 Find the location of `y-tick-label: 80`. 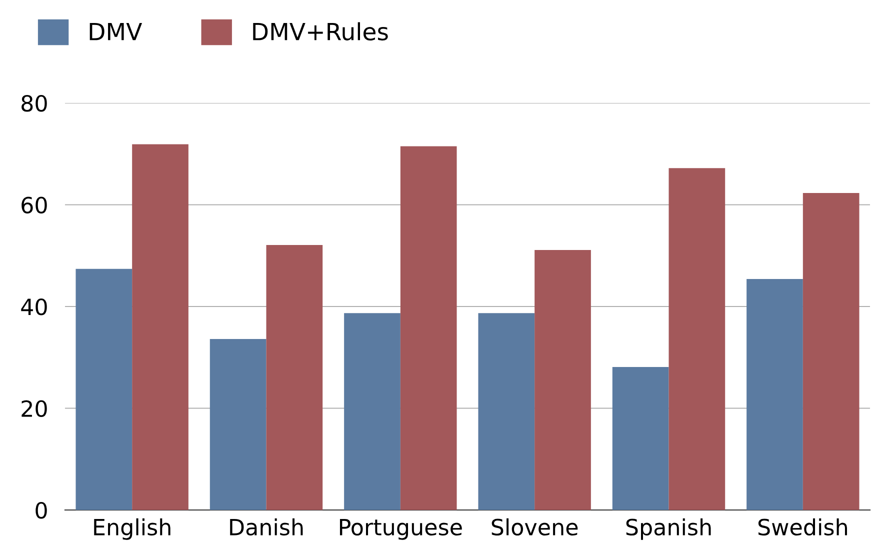

y-tick-label: 80 is located at coordinates (34, 103).